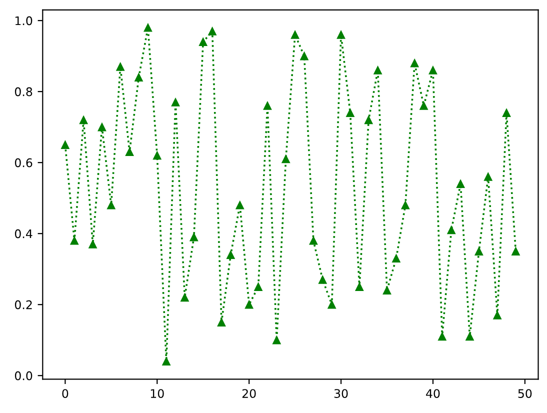  What do you see at coordinates (23, 91) in the screenshot?
I see `y-tick-label: 0.8` at bounding box center [23, 91].